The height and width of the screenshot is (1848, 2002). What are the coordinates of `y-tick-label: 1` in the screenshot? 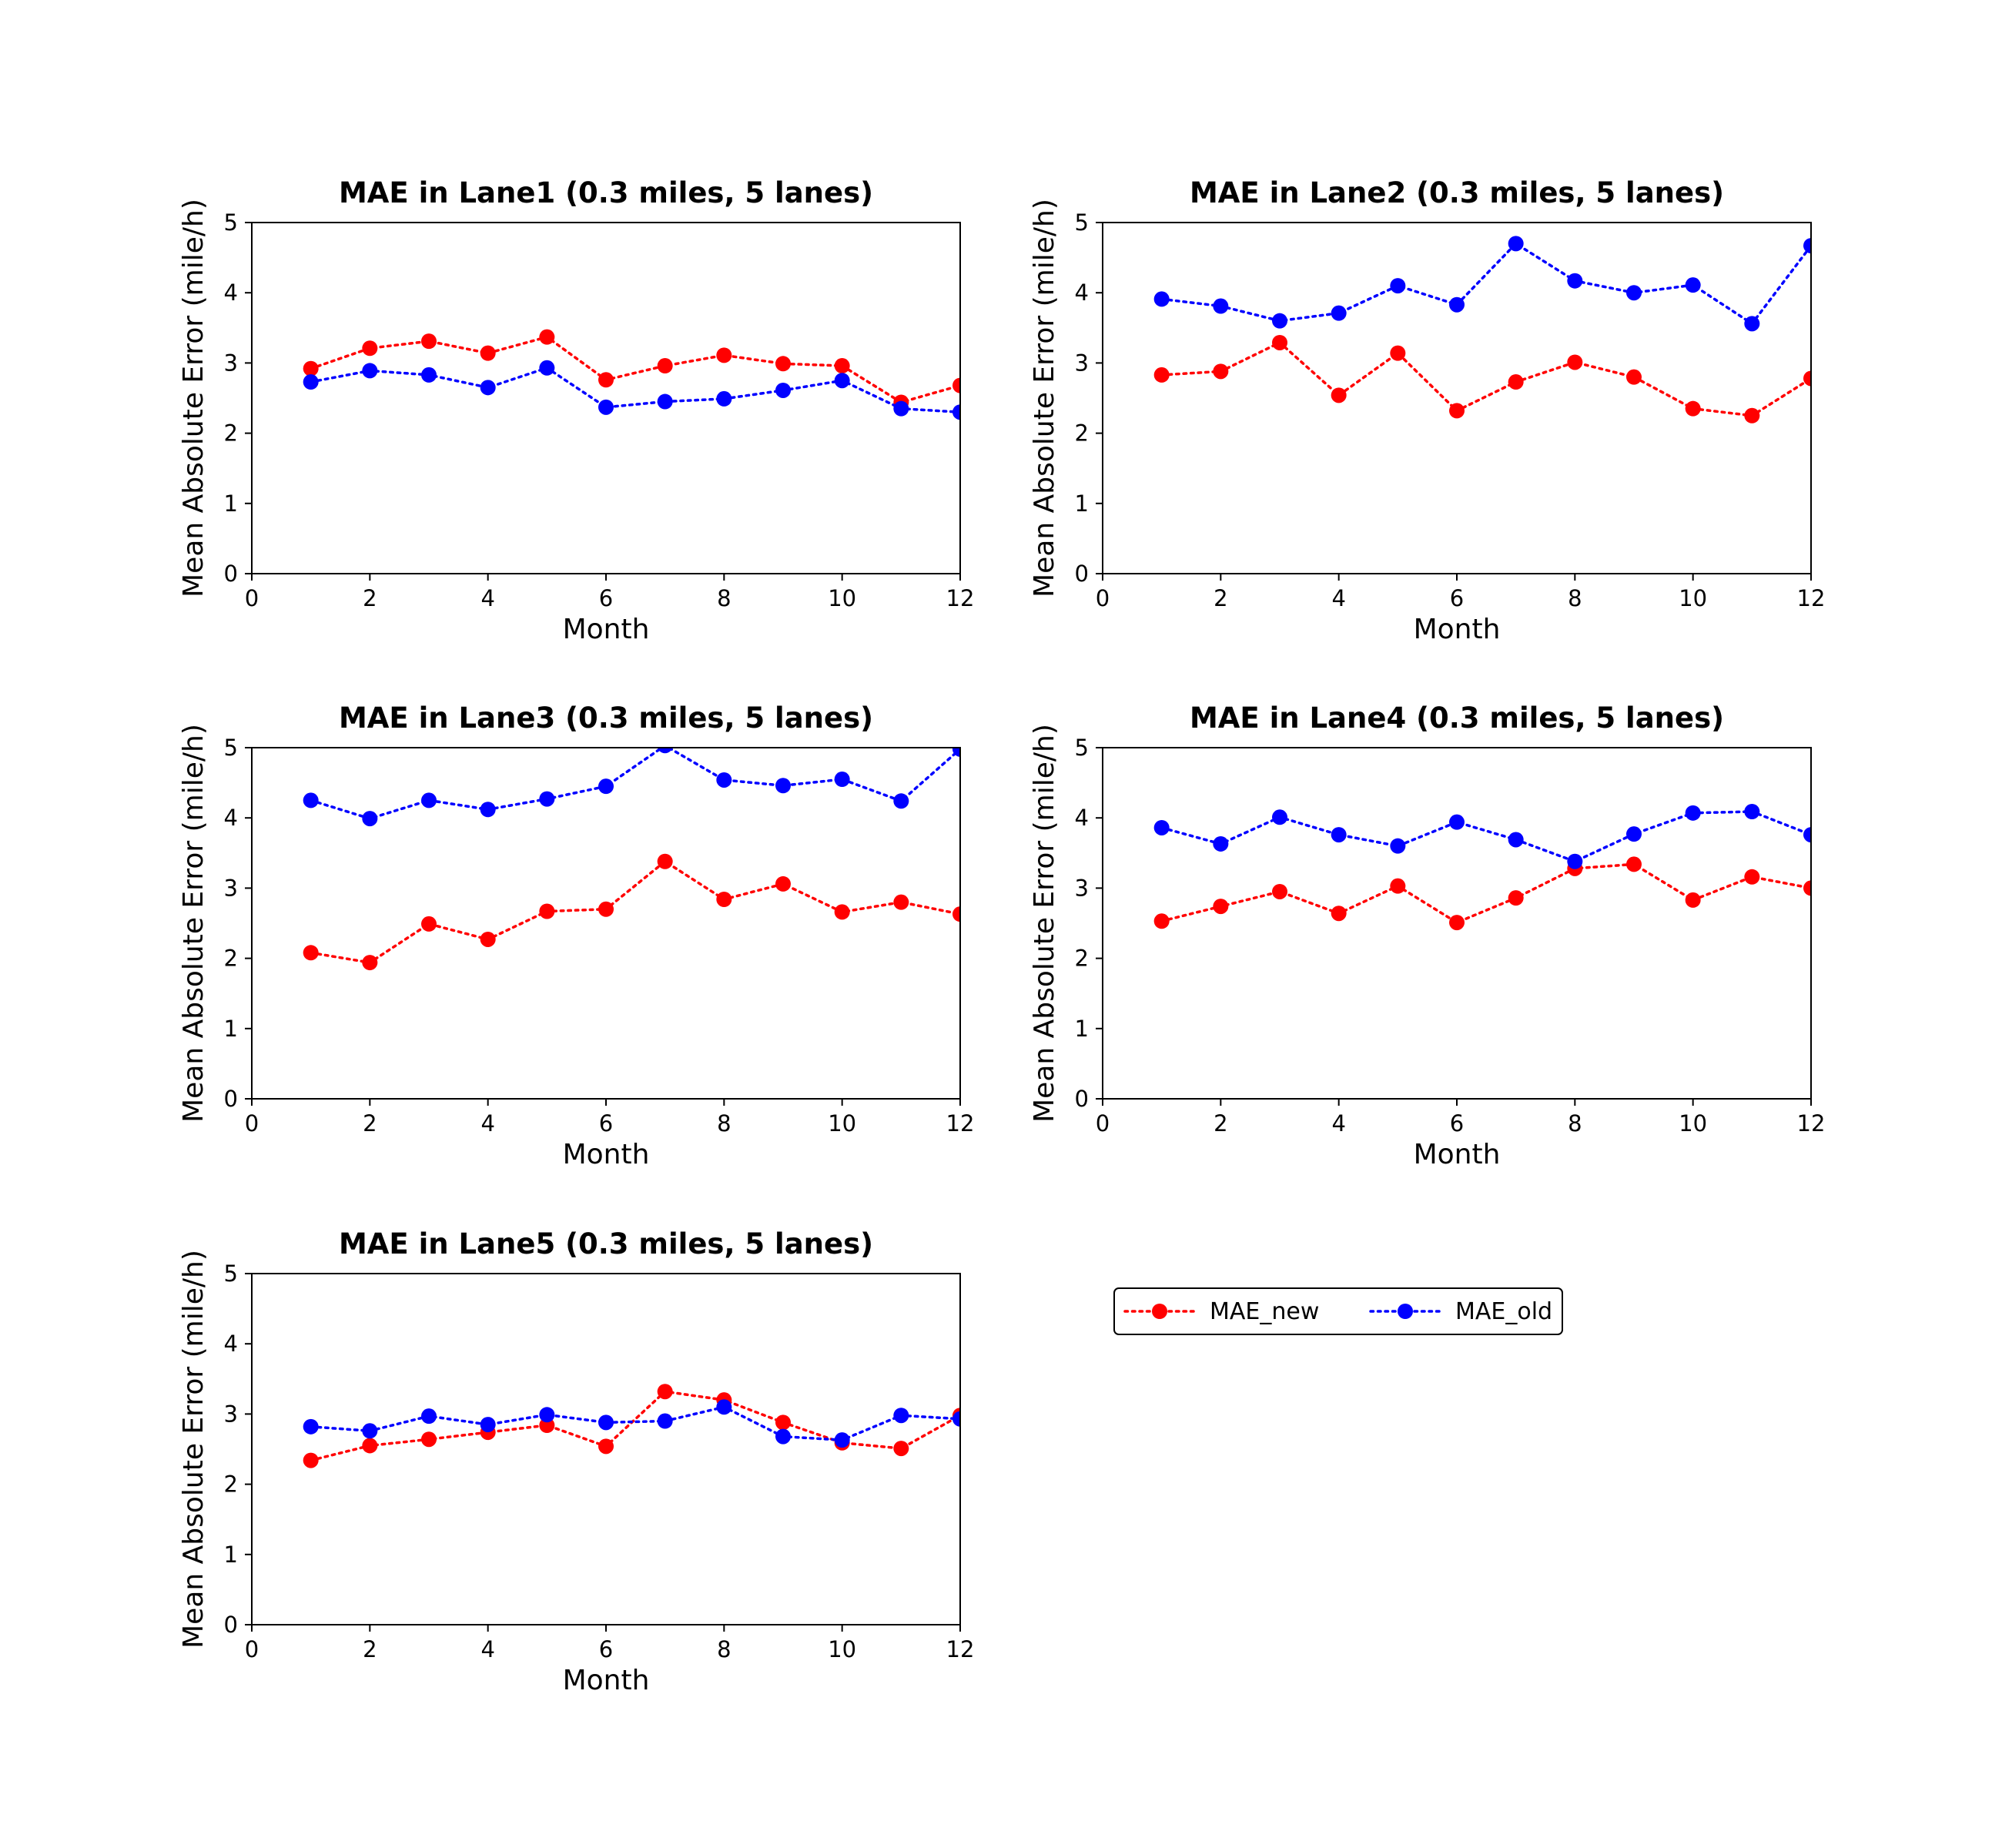 It's located at (231, 503).